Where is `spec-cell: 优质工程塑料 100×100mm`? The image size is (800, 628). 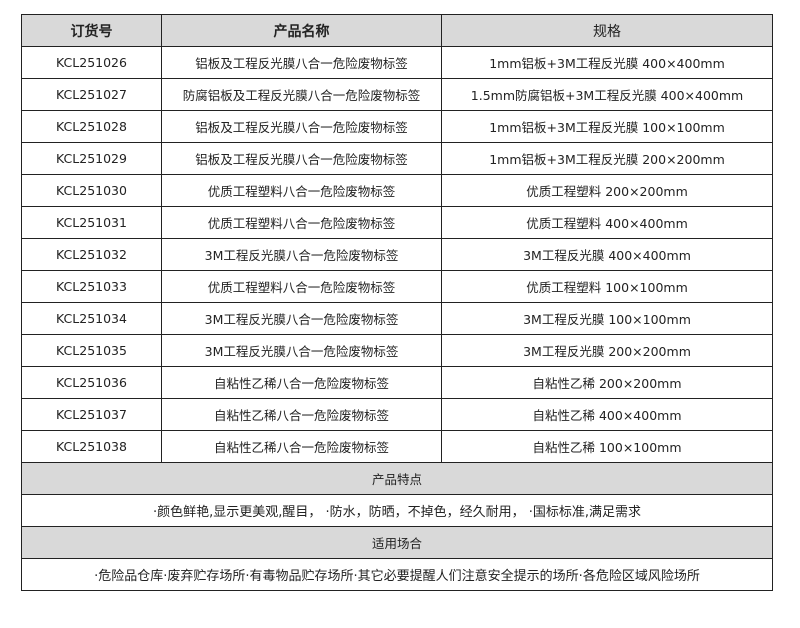
spec-cell: 优质工程塑料 100×100mm is located at coordinates (607, 286).